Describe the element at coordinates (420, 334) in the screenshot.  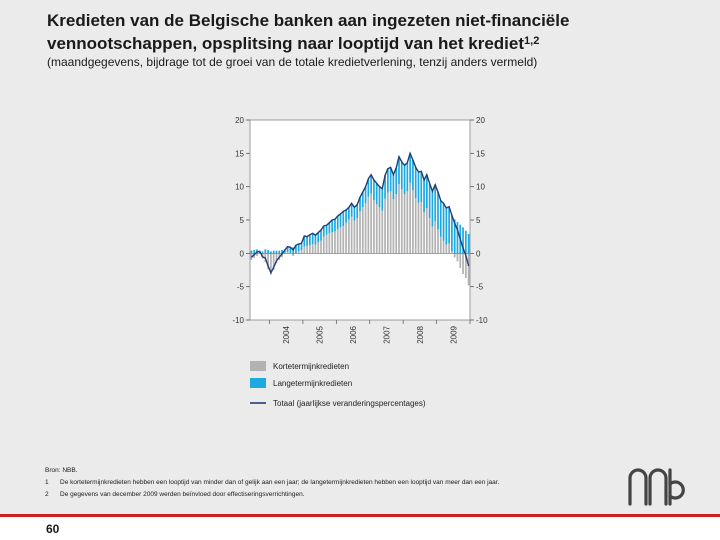
I see `x-tick-label: 2008` at that location.